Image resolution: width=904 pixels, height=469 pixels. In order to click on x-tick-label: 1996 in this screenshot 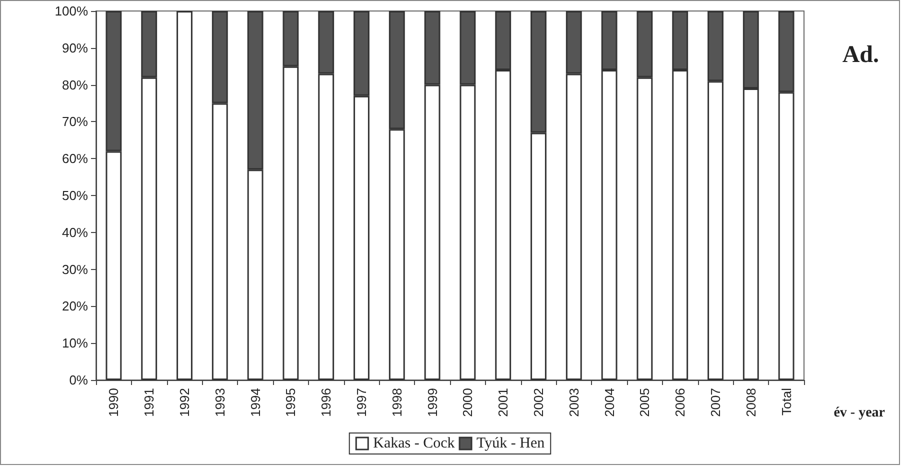, I will do `click(326, 402)`.